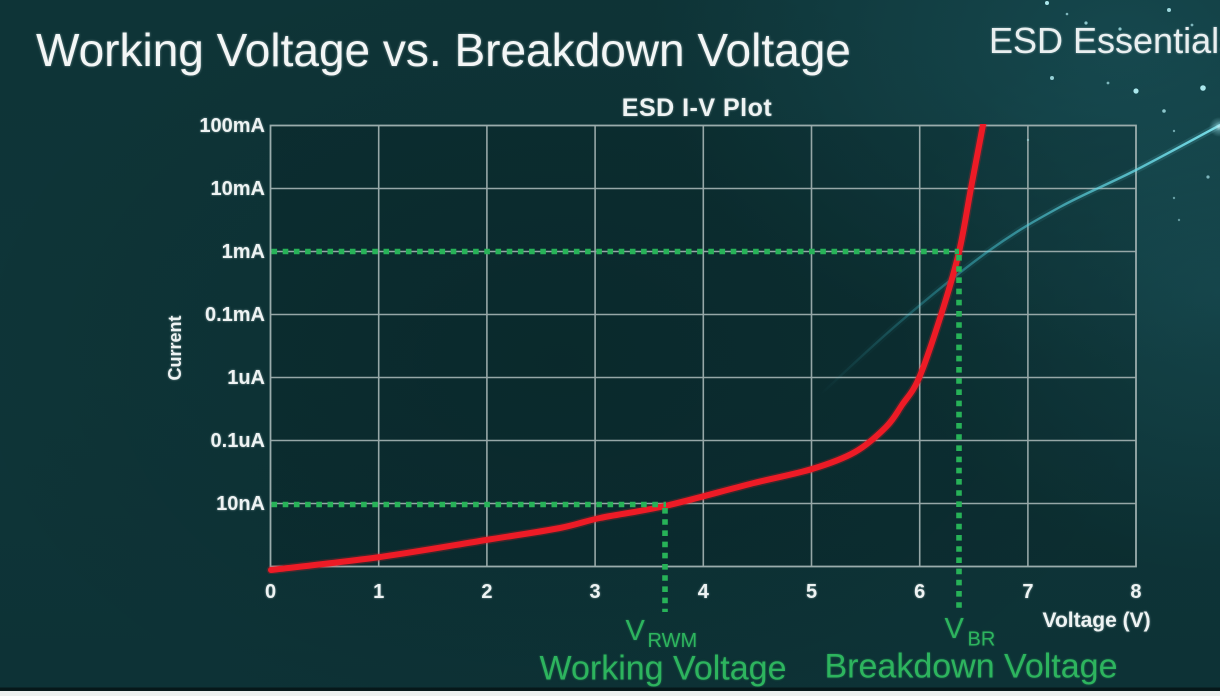 The height and width of the screenshot is (696, 1220). Describe the element at coordinates (811, 592) in the screenshot. I see `svg-text: 5` at that location.